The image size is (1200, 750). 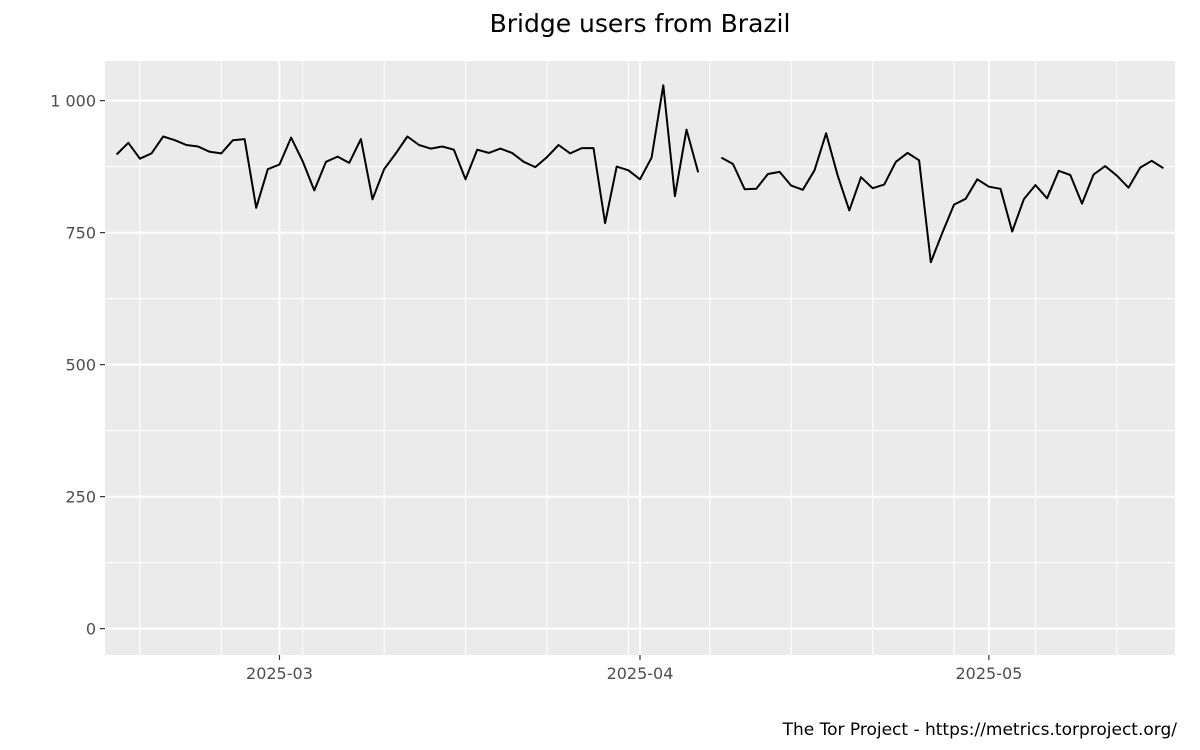 I want to click on x-tick-label: 2025-05, so click(x=988, y=673).